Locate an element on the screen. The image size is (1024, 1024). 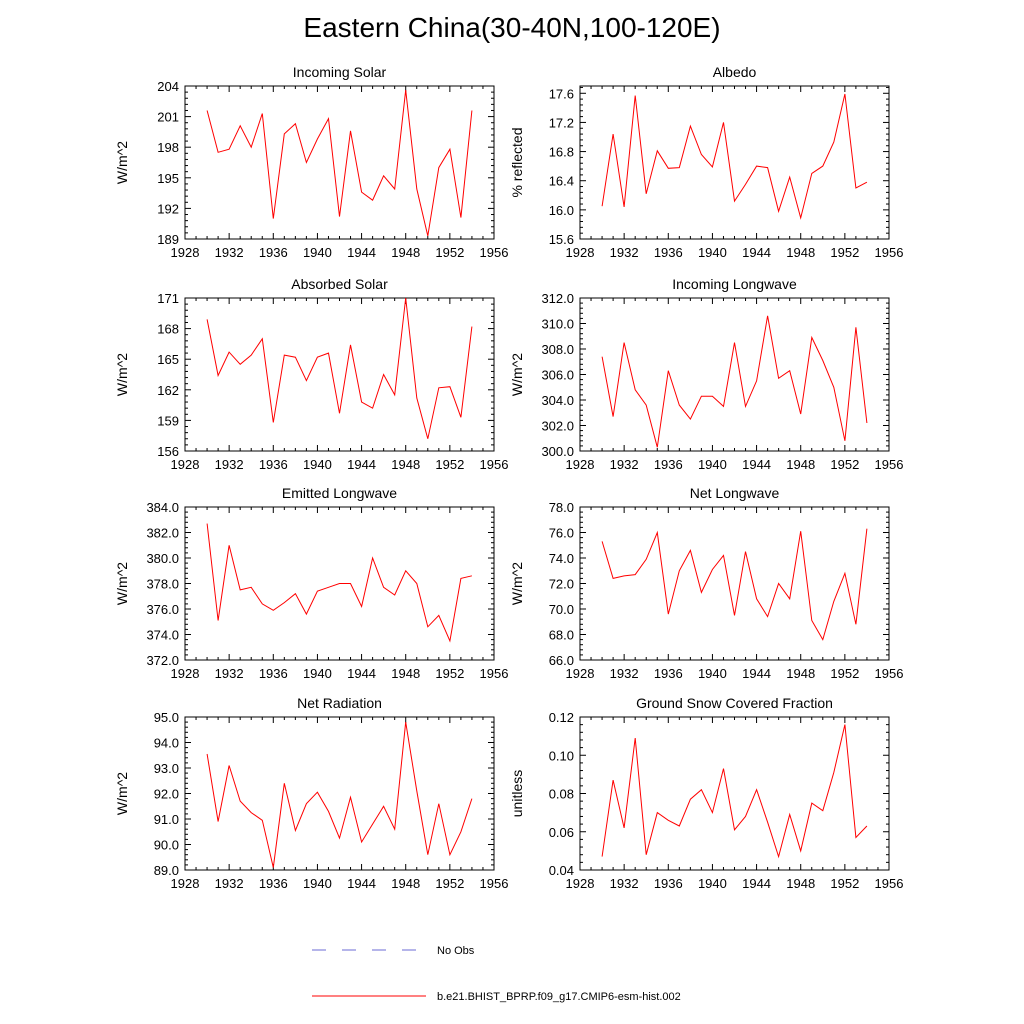
y-tick-label: 308.0 is located at coordinates (557, 349).